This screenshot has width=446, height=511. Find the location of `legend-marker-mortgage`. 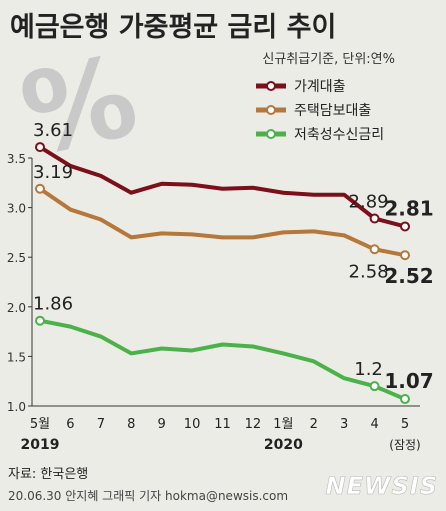

legend-marker-mortgage is located at coordinates (271, 110).